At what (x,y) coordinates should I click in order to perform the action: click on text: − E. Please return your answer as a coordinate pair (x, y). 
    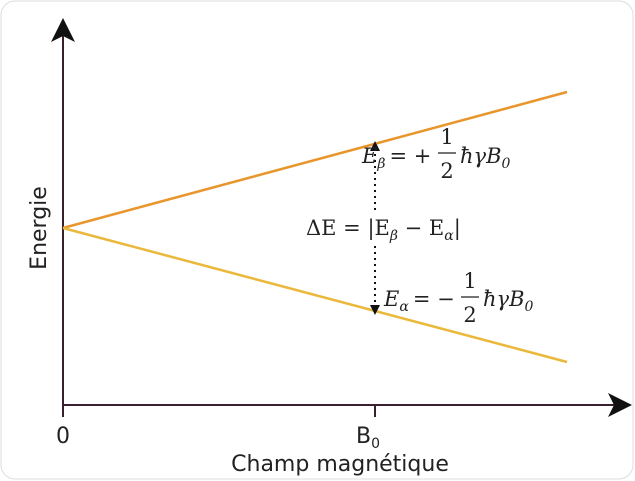
    Looking at the image, I should click on (421, 228).